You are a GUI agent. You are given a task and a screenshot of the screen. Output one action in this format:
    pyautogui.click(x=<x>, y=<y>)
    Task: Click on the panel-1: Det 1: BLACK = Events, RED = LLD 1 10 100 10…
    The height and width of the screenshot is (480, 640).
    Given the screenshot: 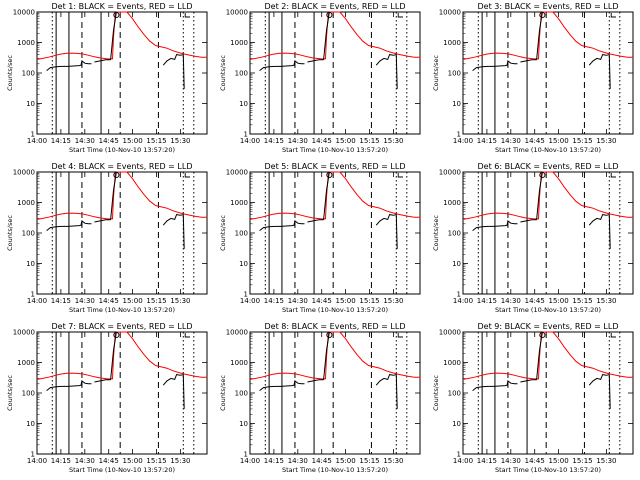 What is the action you would take?
    pyautogui.click(x=107, y=78)
    